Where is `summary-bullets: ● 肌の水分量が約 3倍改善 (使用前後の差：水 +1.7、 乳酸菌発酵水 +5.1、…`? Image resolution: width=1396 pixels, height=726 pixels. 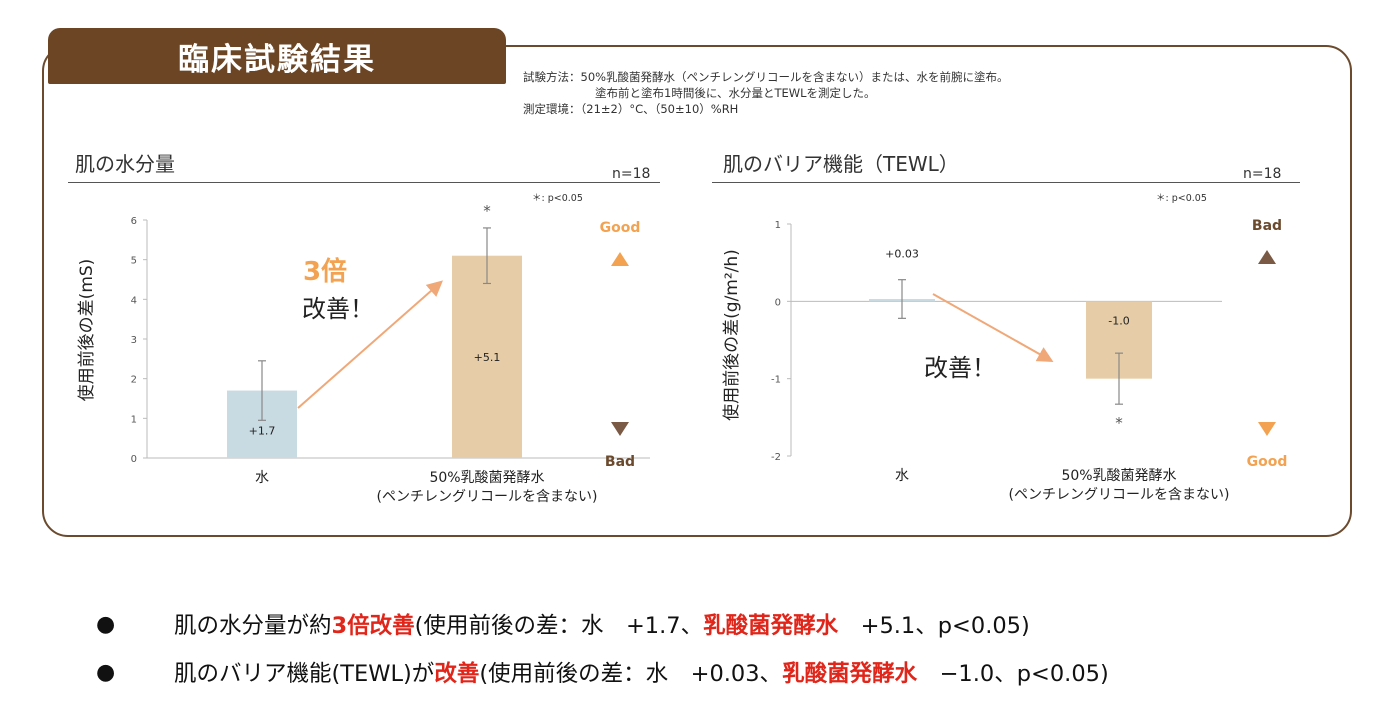
summary-bullets: ● 肌の水分量が約 3倍改善 (使用前後の差：水 +1.7、 乳酸菌発酵水 +5.1、… is located at coordinates (602, 648).